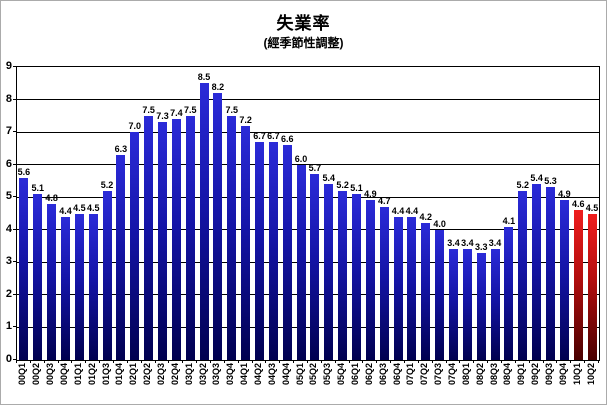 This screenshot has height=405, width=607. I want to click on x-axis-tick-label: 03Q2, so click(203, 383).